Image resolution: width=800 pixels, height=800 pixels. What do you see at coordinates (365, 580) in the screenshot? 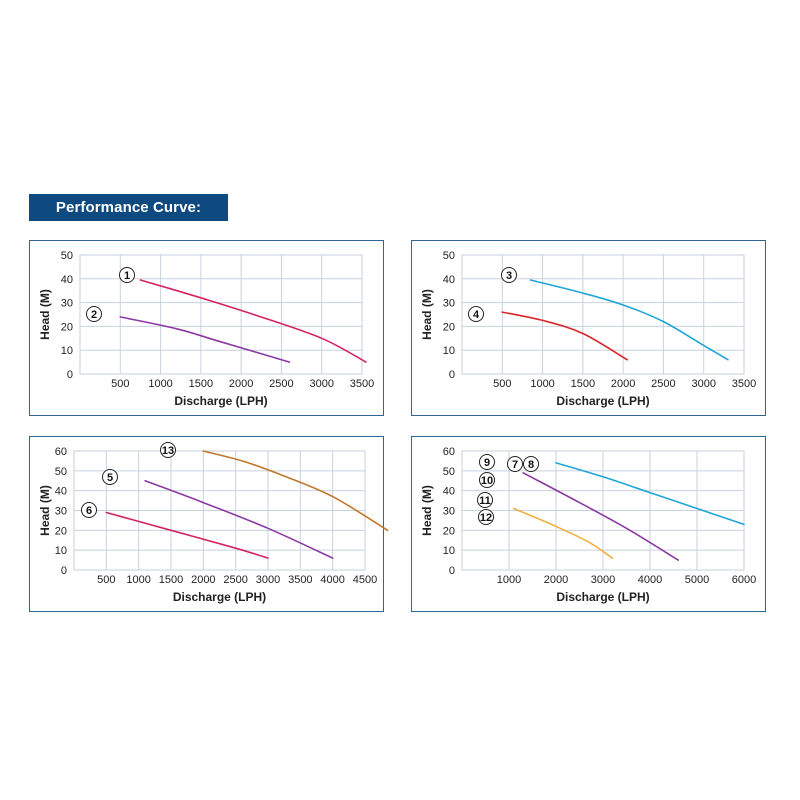
I see `x-tick-label: 4500` at bounding box center [365, 580].